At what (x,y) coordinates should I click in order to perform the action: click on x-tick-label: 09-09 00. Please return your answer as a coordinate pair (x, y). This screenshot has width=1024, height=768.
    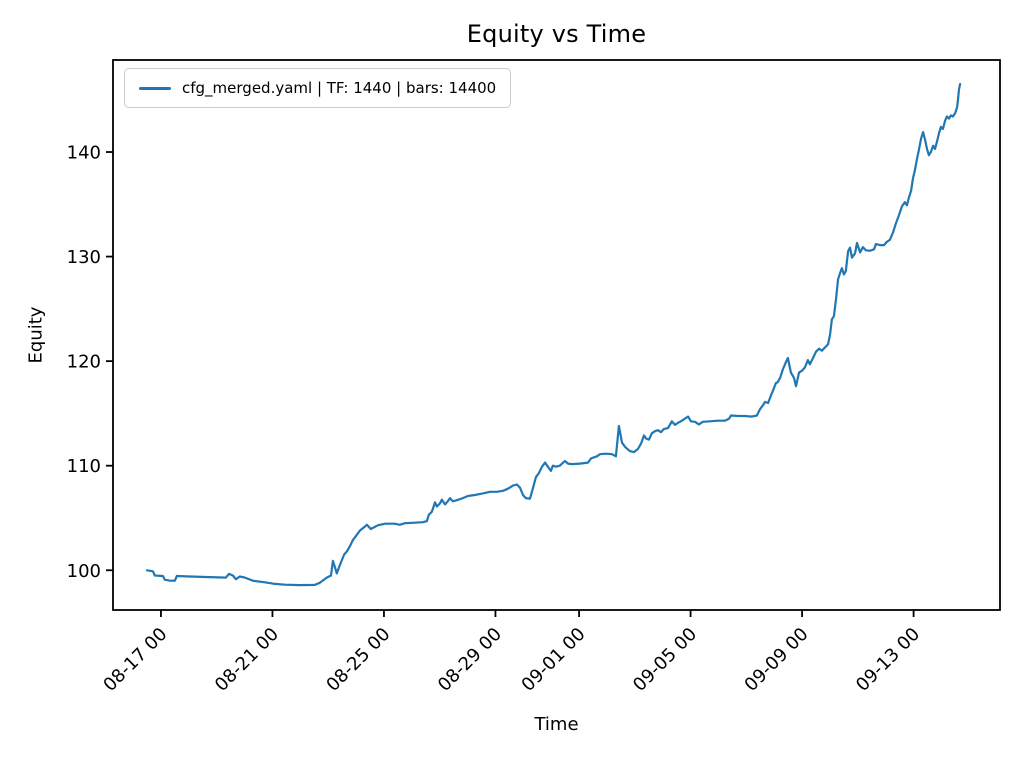
    Looking at the image, I should click on (777, 660).